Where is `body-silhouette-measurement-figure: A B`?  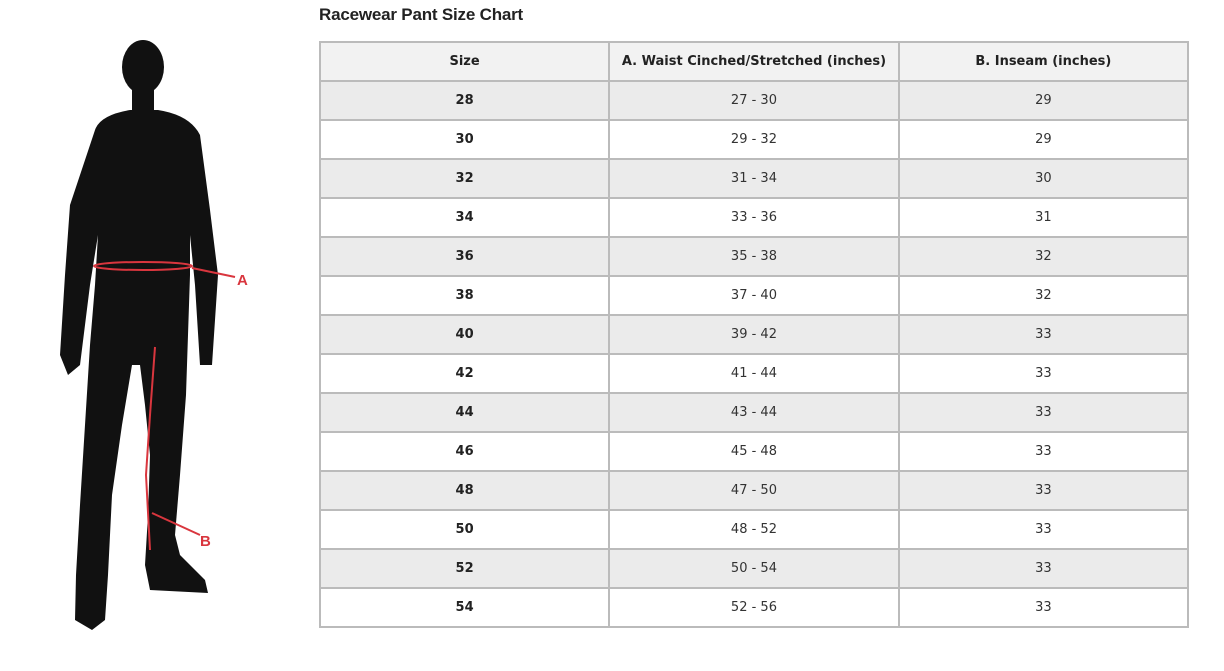
body-silhouette-measurement-figure: A B is located at coordinates (154, 335).